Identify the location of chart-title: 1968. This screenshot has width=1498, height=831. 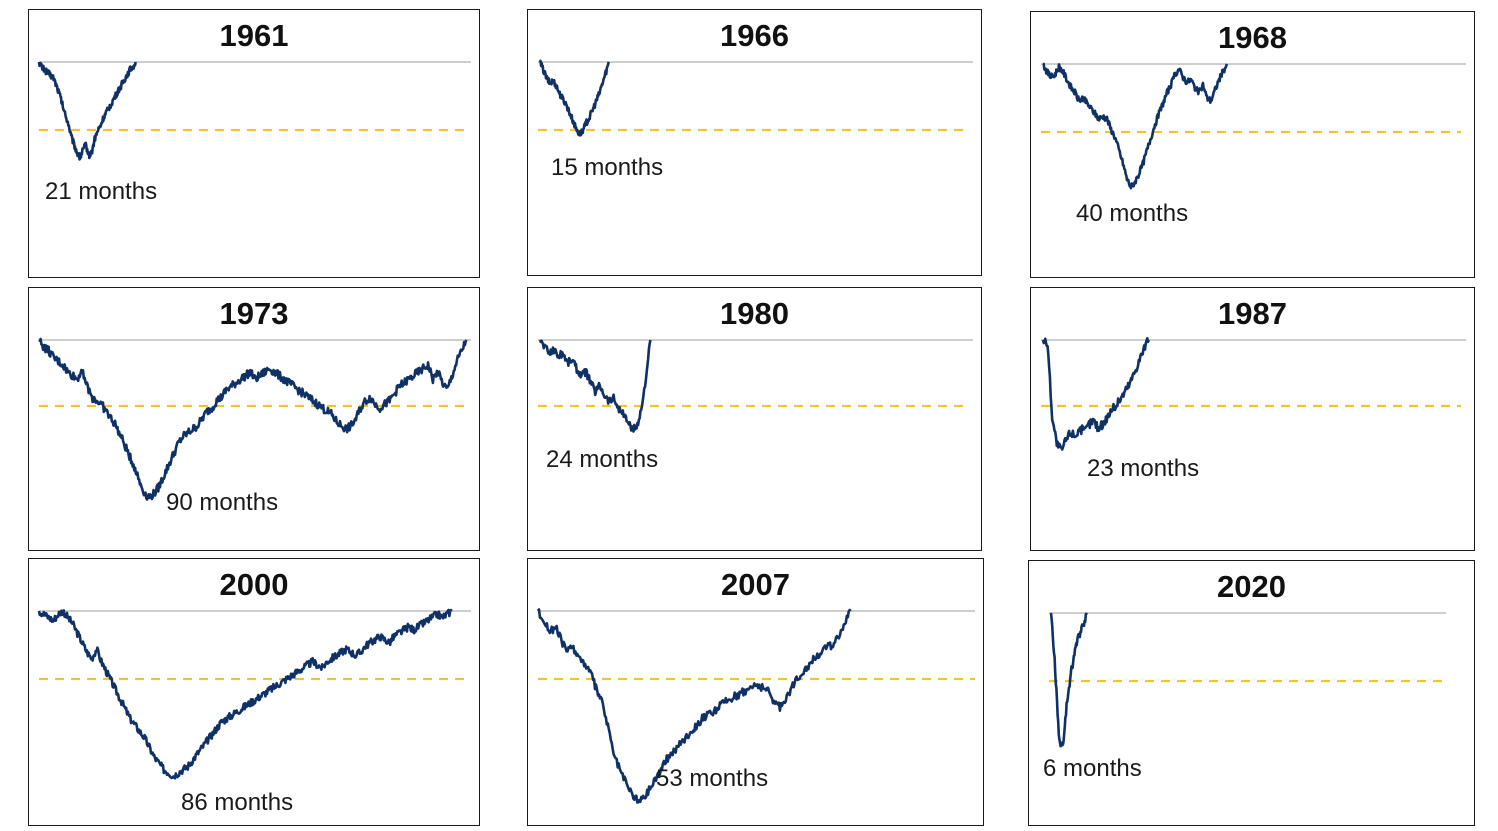
(1252, 37).